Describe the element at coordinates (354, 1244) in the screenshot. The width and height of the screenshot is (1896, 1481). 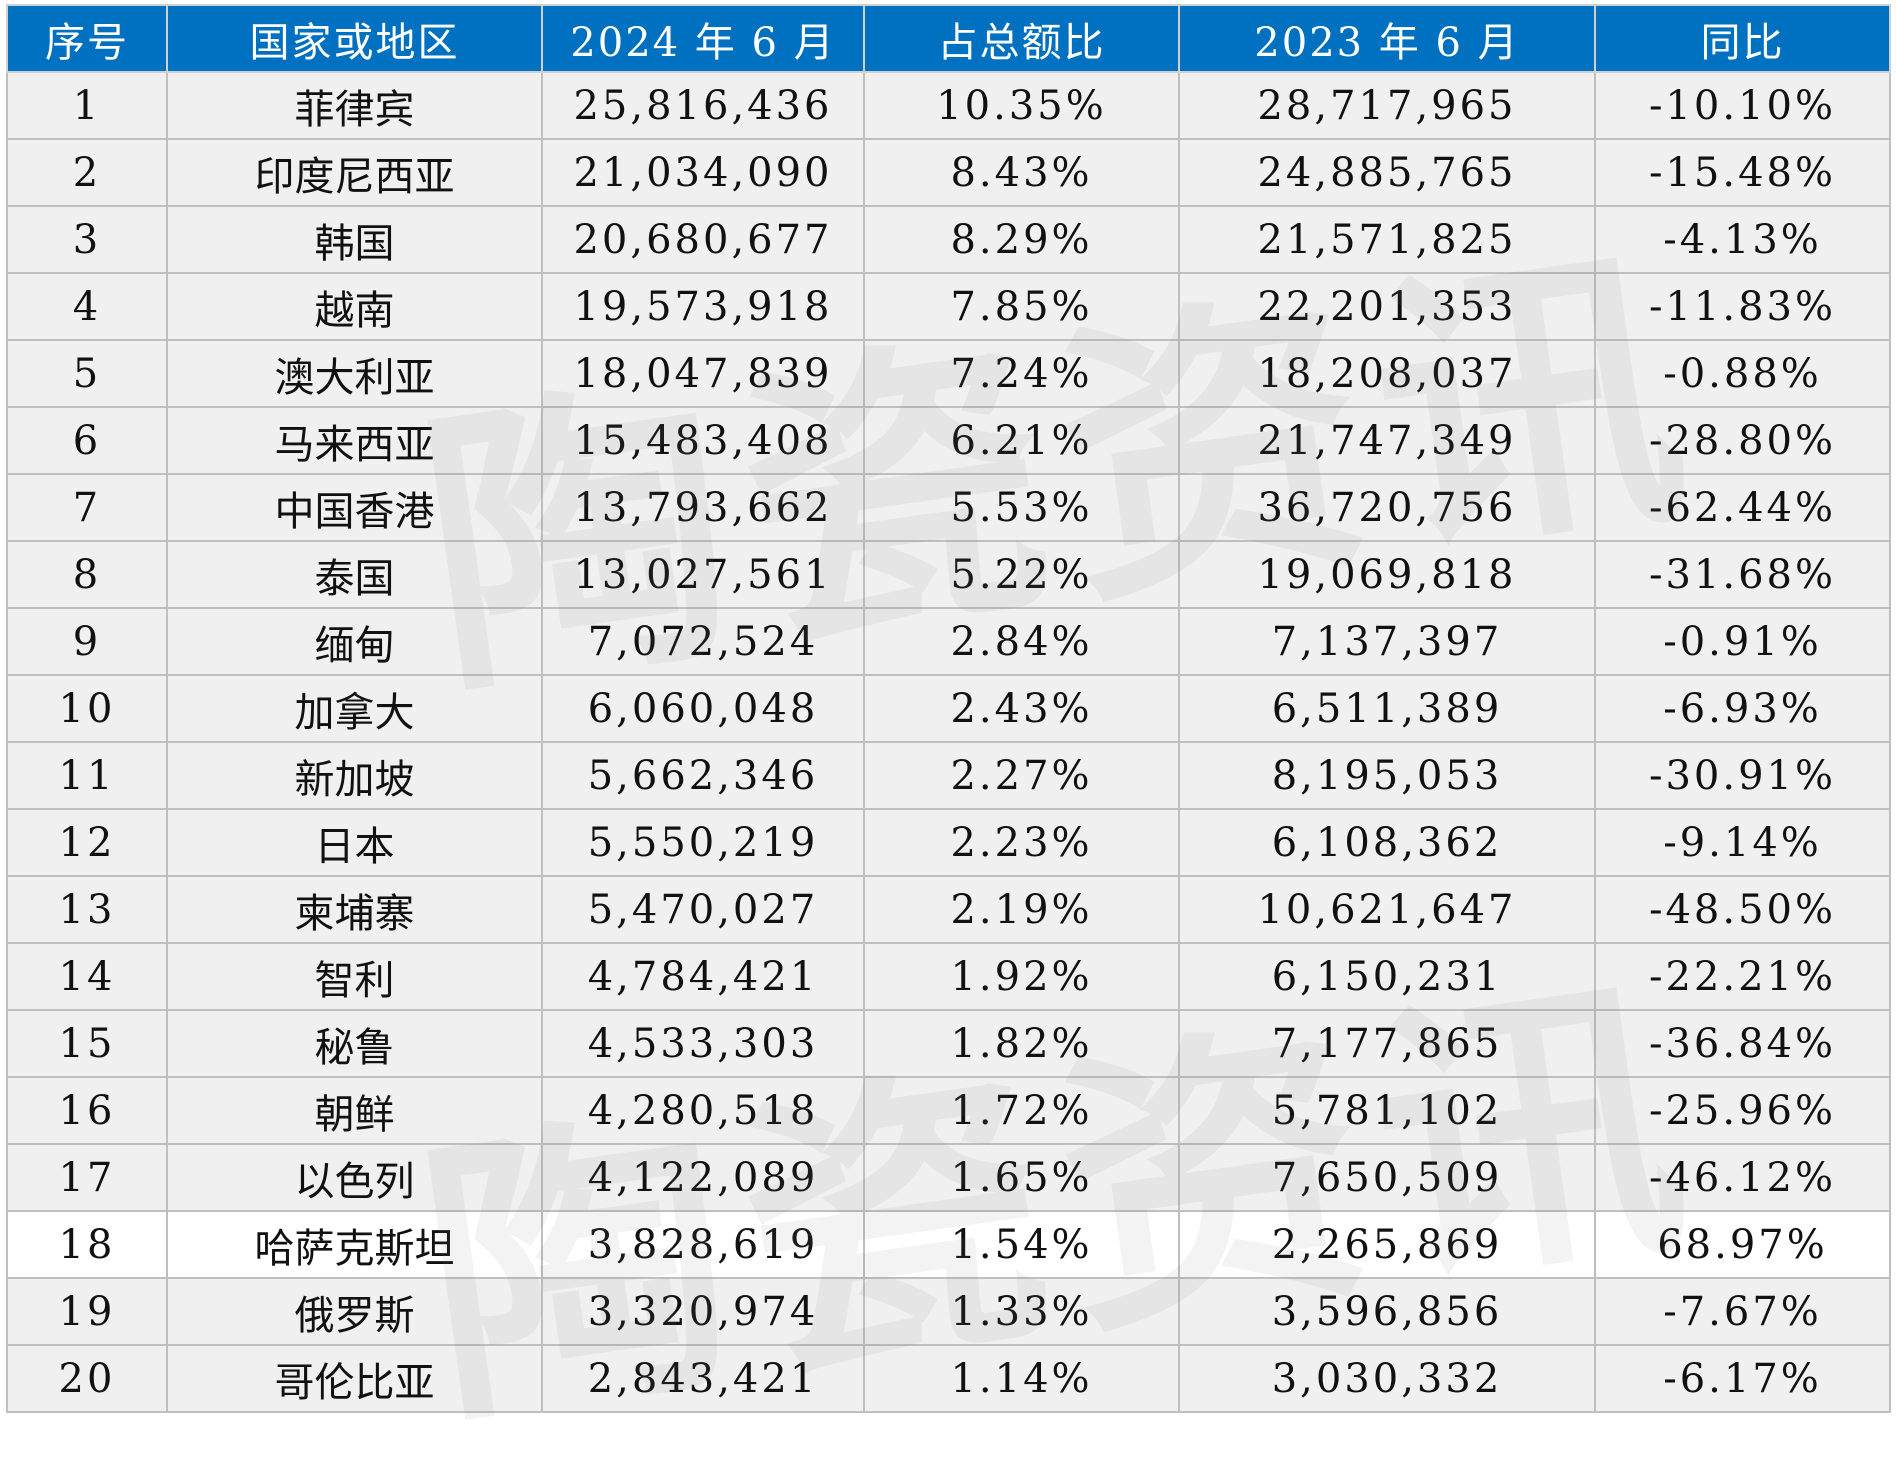
I see `cell-country: 哈萨克斯坦` at that location.